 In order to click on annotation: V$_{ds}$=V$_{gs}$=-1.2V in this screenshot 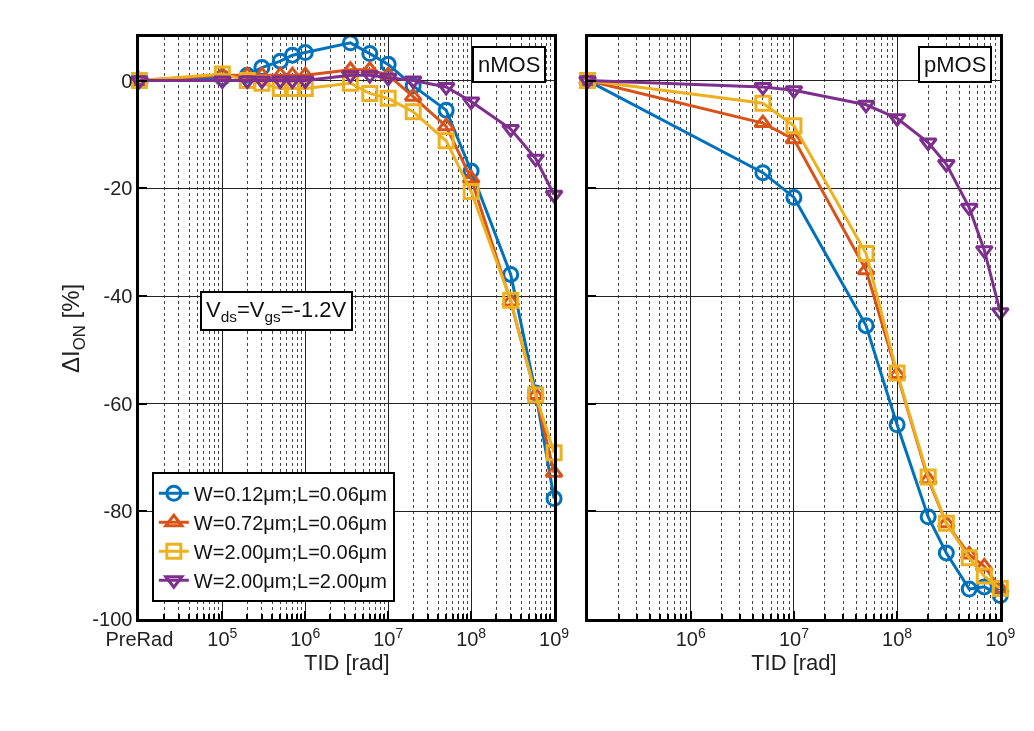, I will do `click(276, 311)`.